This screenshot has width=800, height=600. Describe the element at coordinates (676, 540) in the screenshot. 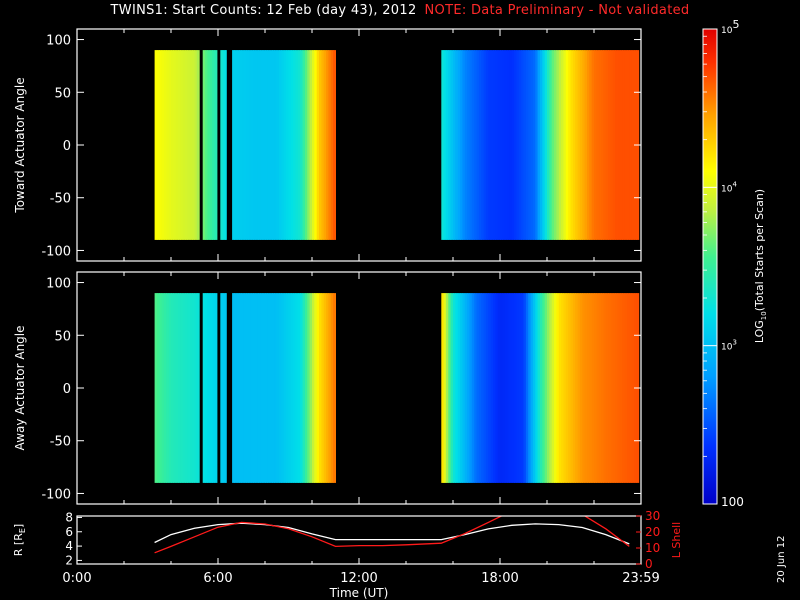

I see `lshell-axis-label: L Shell` at that location.